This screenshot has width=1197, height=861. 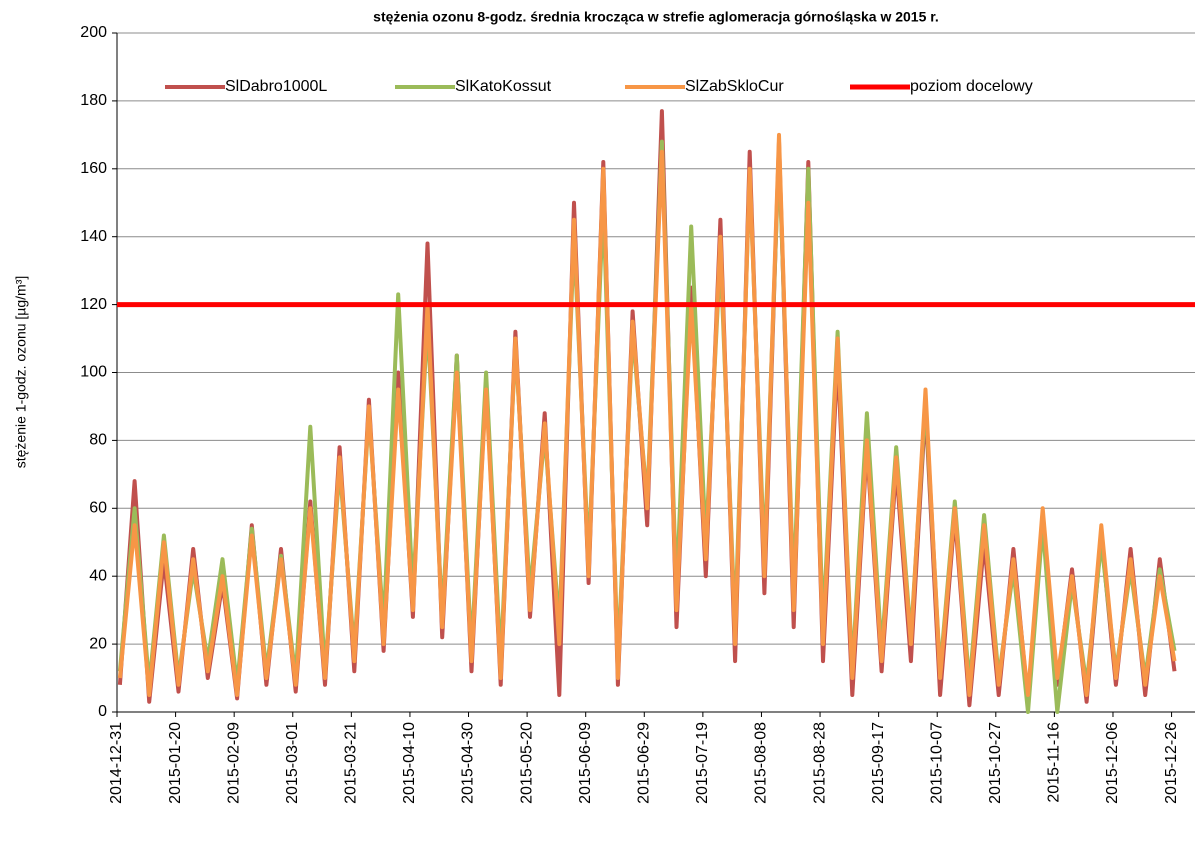 What do you see at coordinates (878, 763) in the screenshot?
I see `x-tick-label: 2015-09-17` at bounding box center [878, 763].